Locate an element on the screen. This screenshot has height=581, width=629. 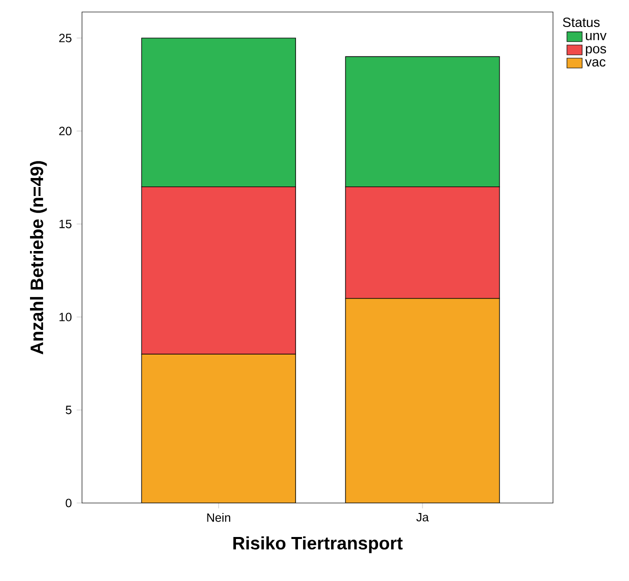
legend-label: unv is located at coordinates (596, 36).